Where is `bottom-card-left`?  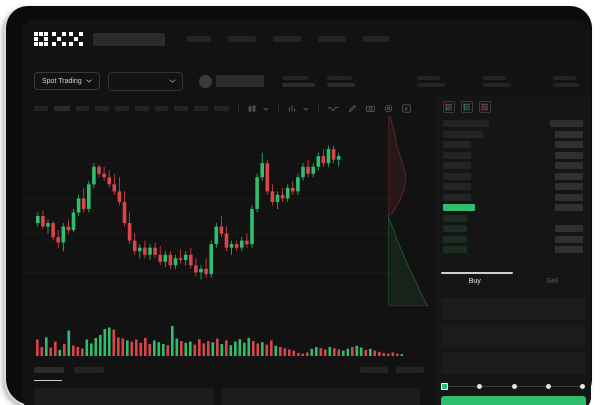 bottom-card-left is located at coordinates (124, 396).